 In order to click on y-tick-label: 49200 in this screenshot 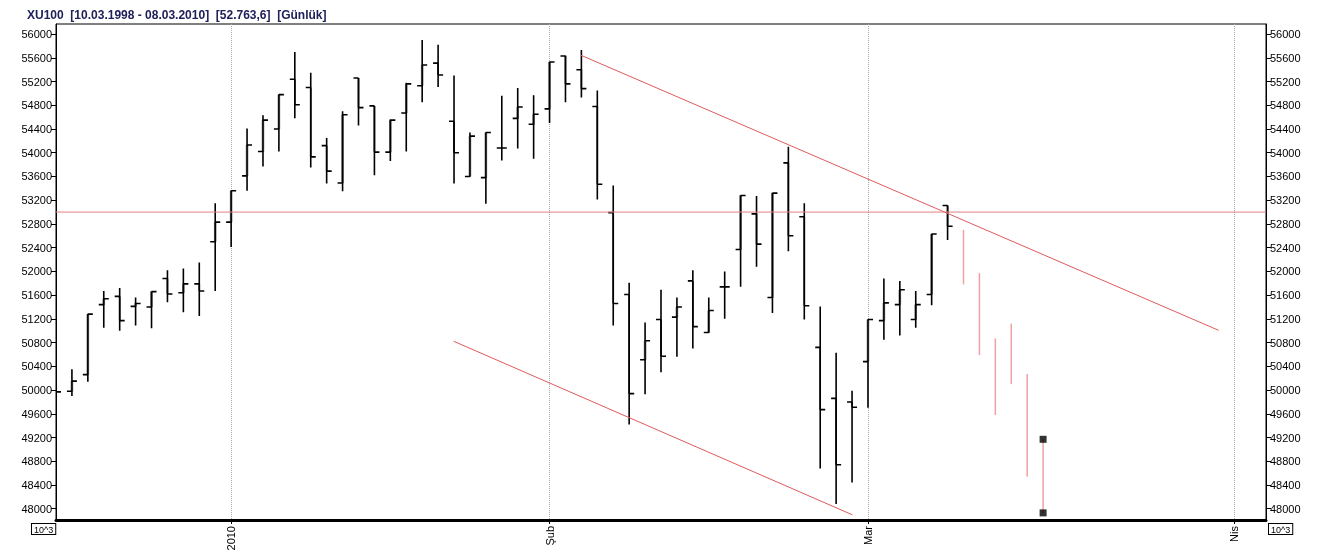, I will do `click(36, 437)`.